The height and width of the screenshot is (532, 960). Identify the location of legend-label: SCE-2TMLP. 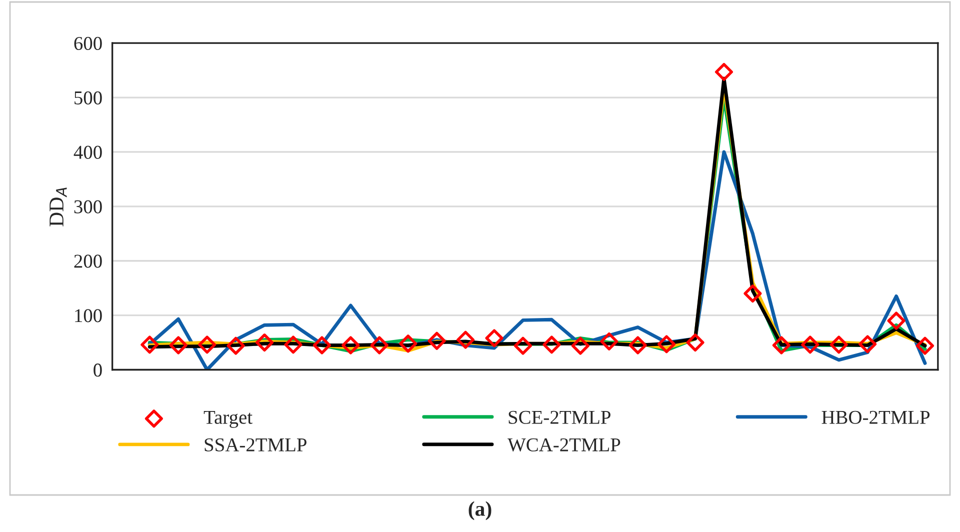
(559, 417).